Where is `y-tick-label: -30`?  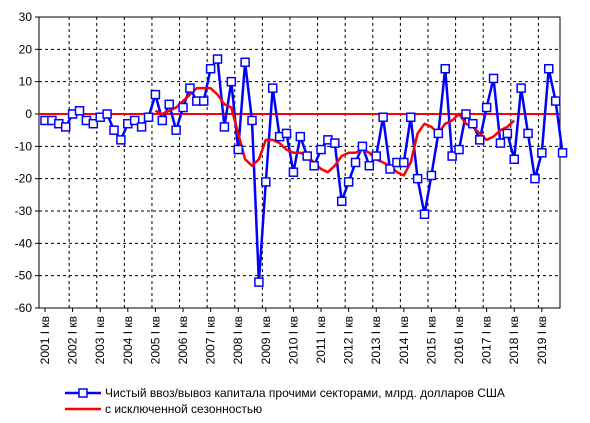
y-tick-label: -30 is located at coordinates (24, 211).